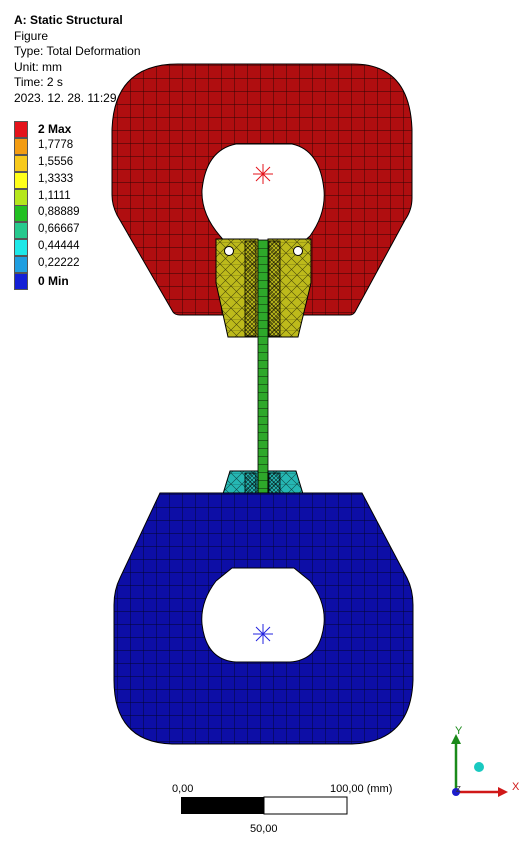 This screenshot has height=857, width=530. I want to click on legend-value-label: 2 Max, so click(55, 129).